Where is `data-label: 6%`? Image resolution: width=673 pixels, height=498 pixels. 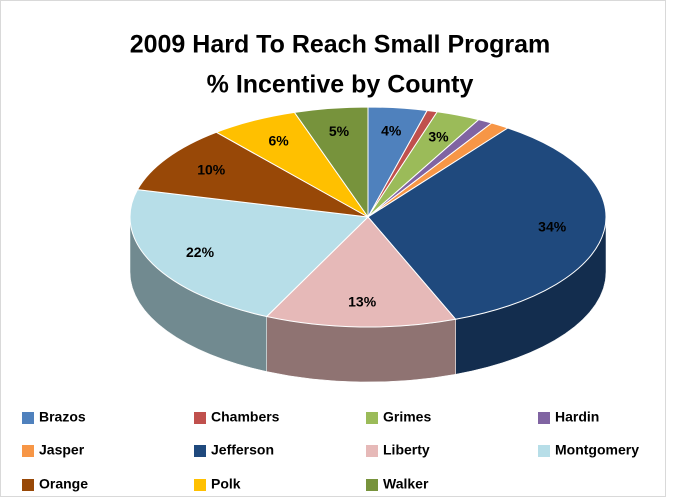 data-label: 6% is located at coordinates (278, 141).